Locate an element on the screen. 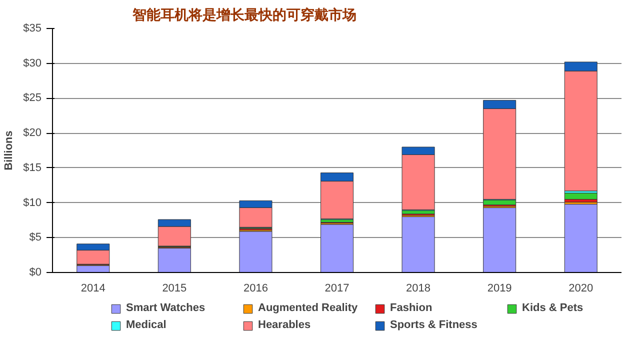  y-tick-label: $10 is located at coordinates (32, 202).